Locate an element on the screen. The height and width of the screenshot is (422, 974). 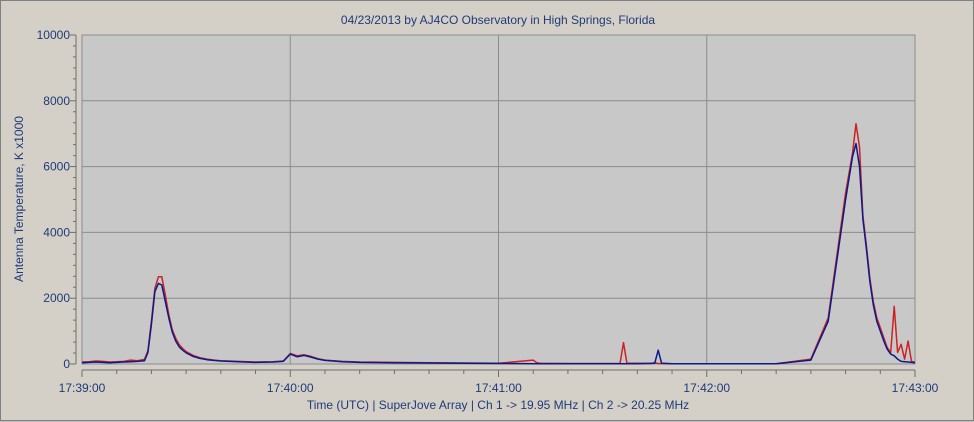
x-tick-label: 17:41:00 is located at coordinates (498, 388).